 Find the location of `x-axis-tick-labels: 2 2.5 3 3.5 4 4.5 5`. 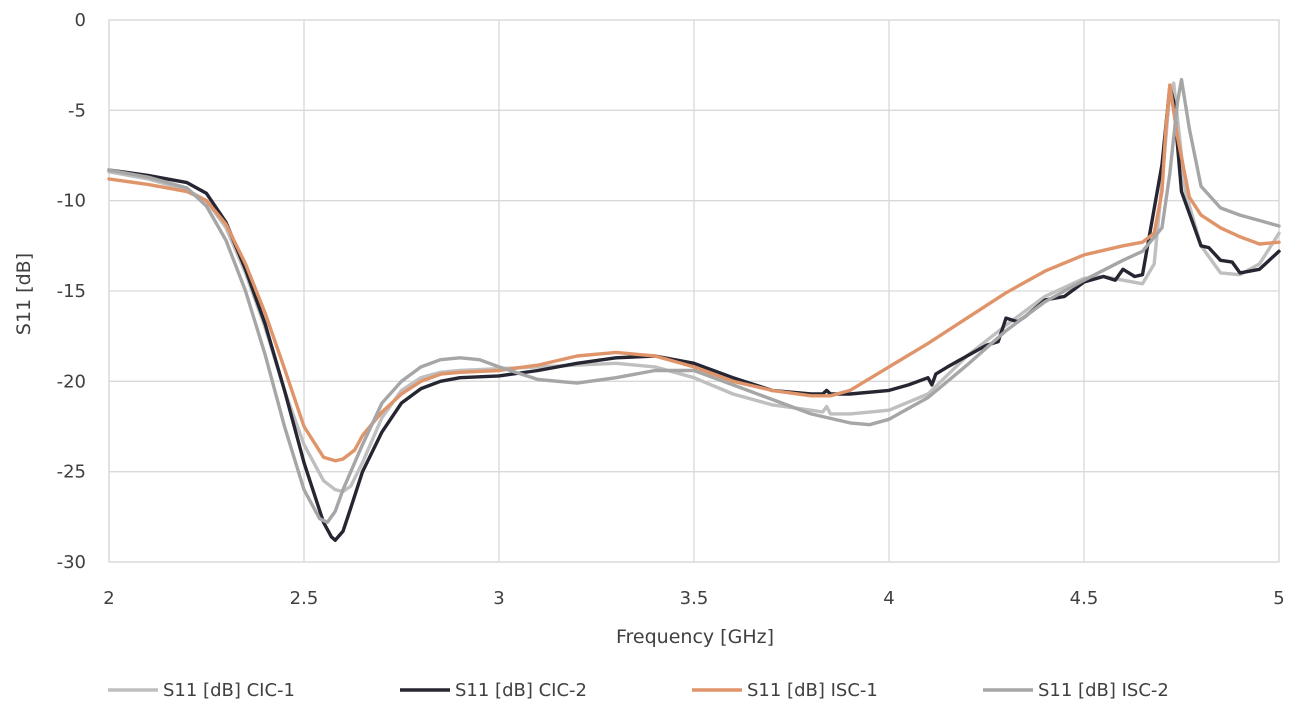

x-axis-tick-labels: 2 2.5 3 3.5 4 4.5 5 is located at coordinates (693, 598).